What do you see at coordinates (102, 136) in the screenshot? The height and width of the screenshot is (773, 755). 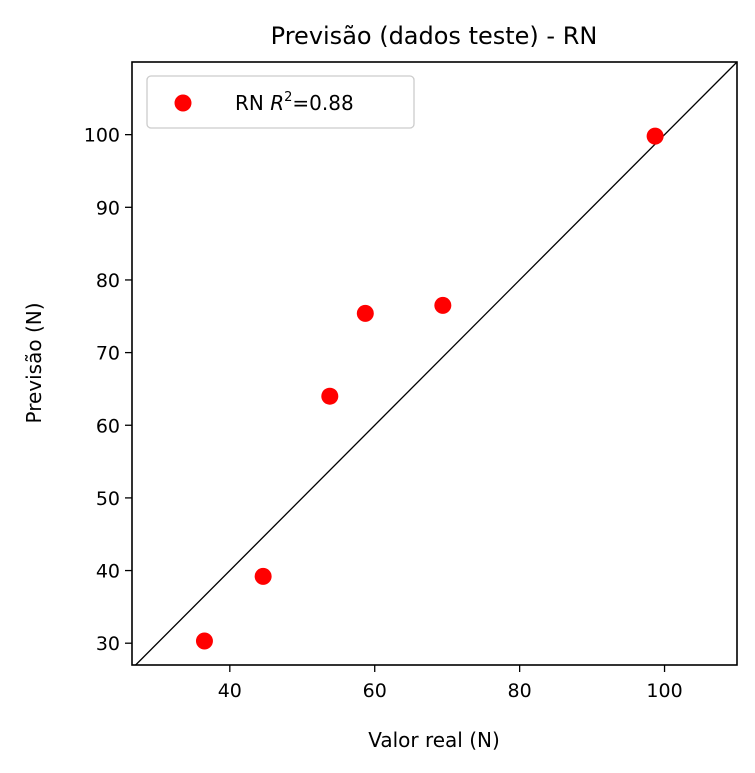 I see `y-tick-label: 100` at bounding box center [102, 136].